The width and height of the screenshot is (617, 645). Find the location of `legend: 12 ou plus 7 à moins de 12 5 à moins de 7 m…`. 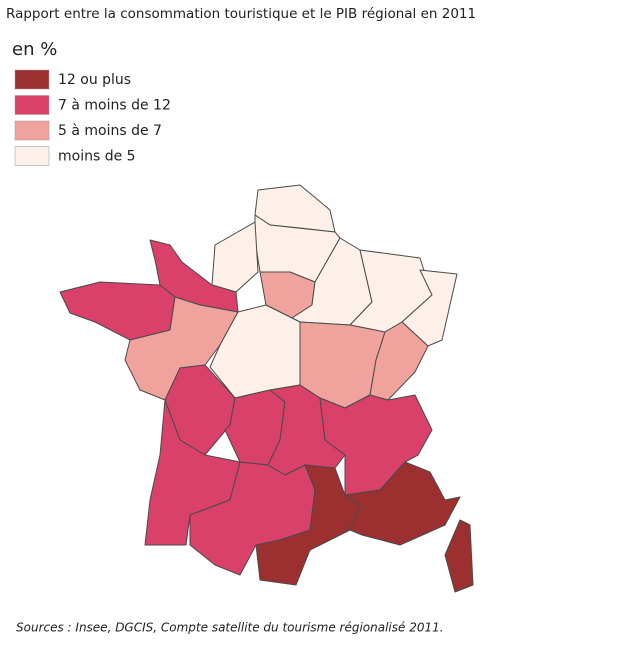

legend: 12 ou plus 7 à moins de 12 5 à moins de 7 m… is located at coordinates (92, 117).